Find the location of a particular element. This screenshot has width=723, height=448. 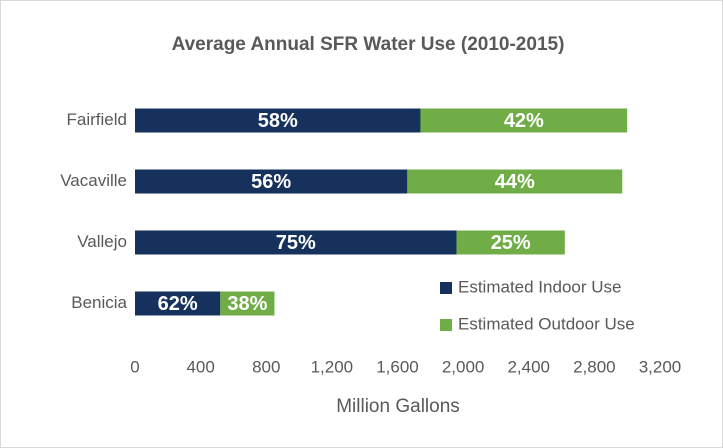

data-label: 56% is located at coordinates (271, 182).